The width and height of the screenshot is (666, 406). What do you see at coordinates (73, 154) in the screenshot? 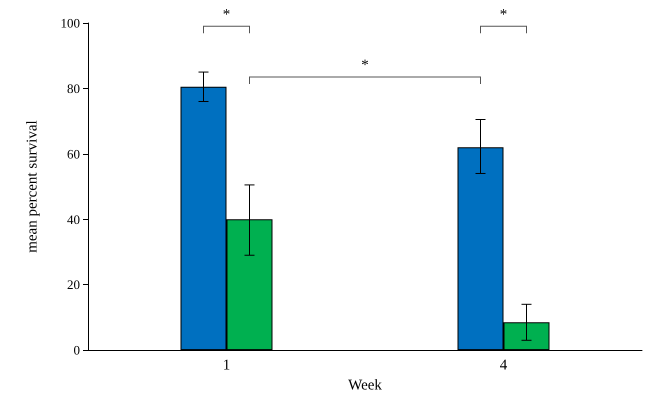
I see `y-tick-label: 60` at bounding box center [73, 154].